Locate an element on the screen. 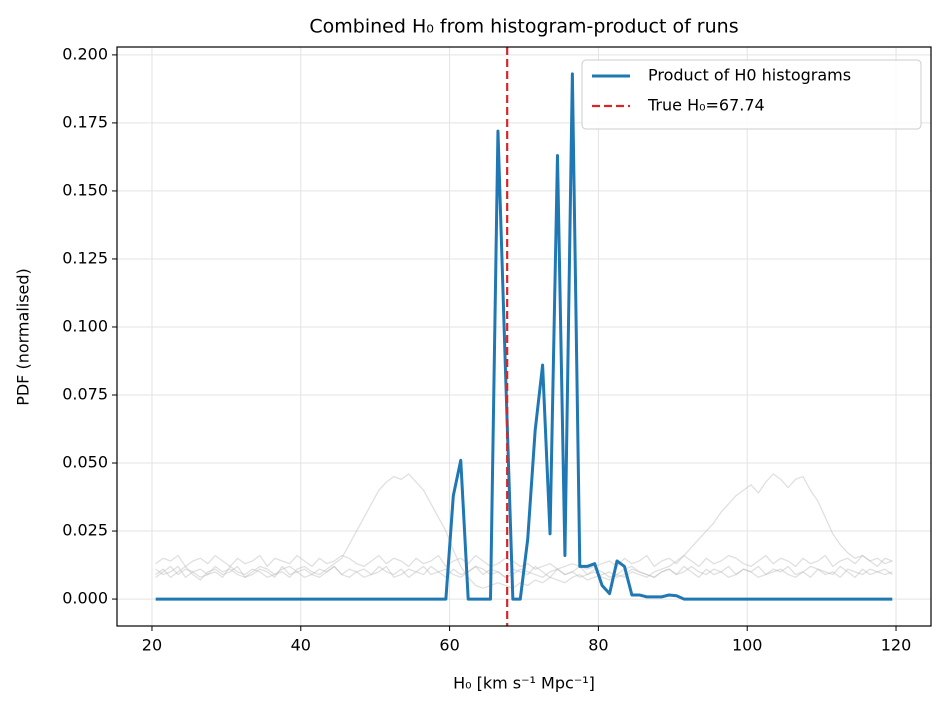 The width and height of the screenshot is (946, 717). x-tick-label: 40 is located at coordinates (301, 645).